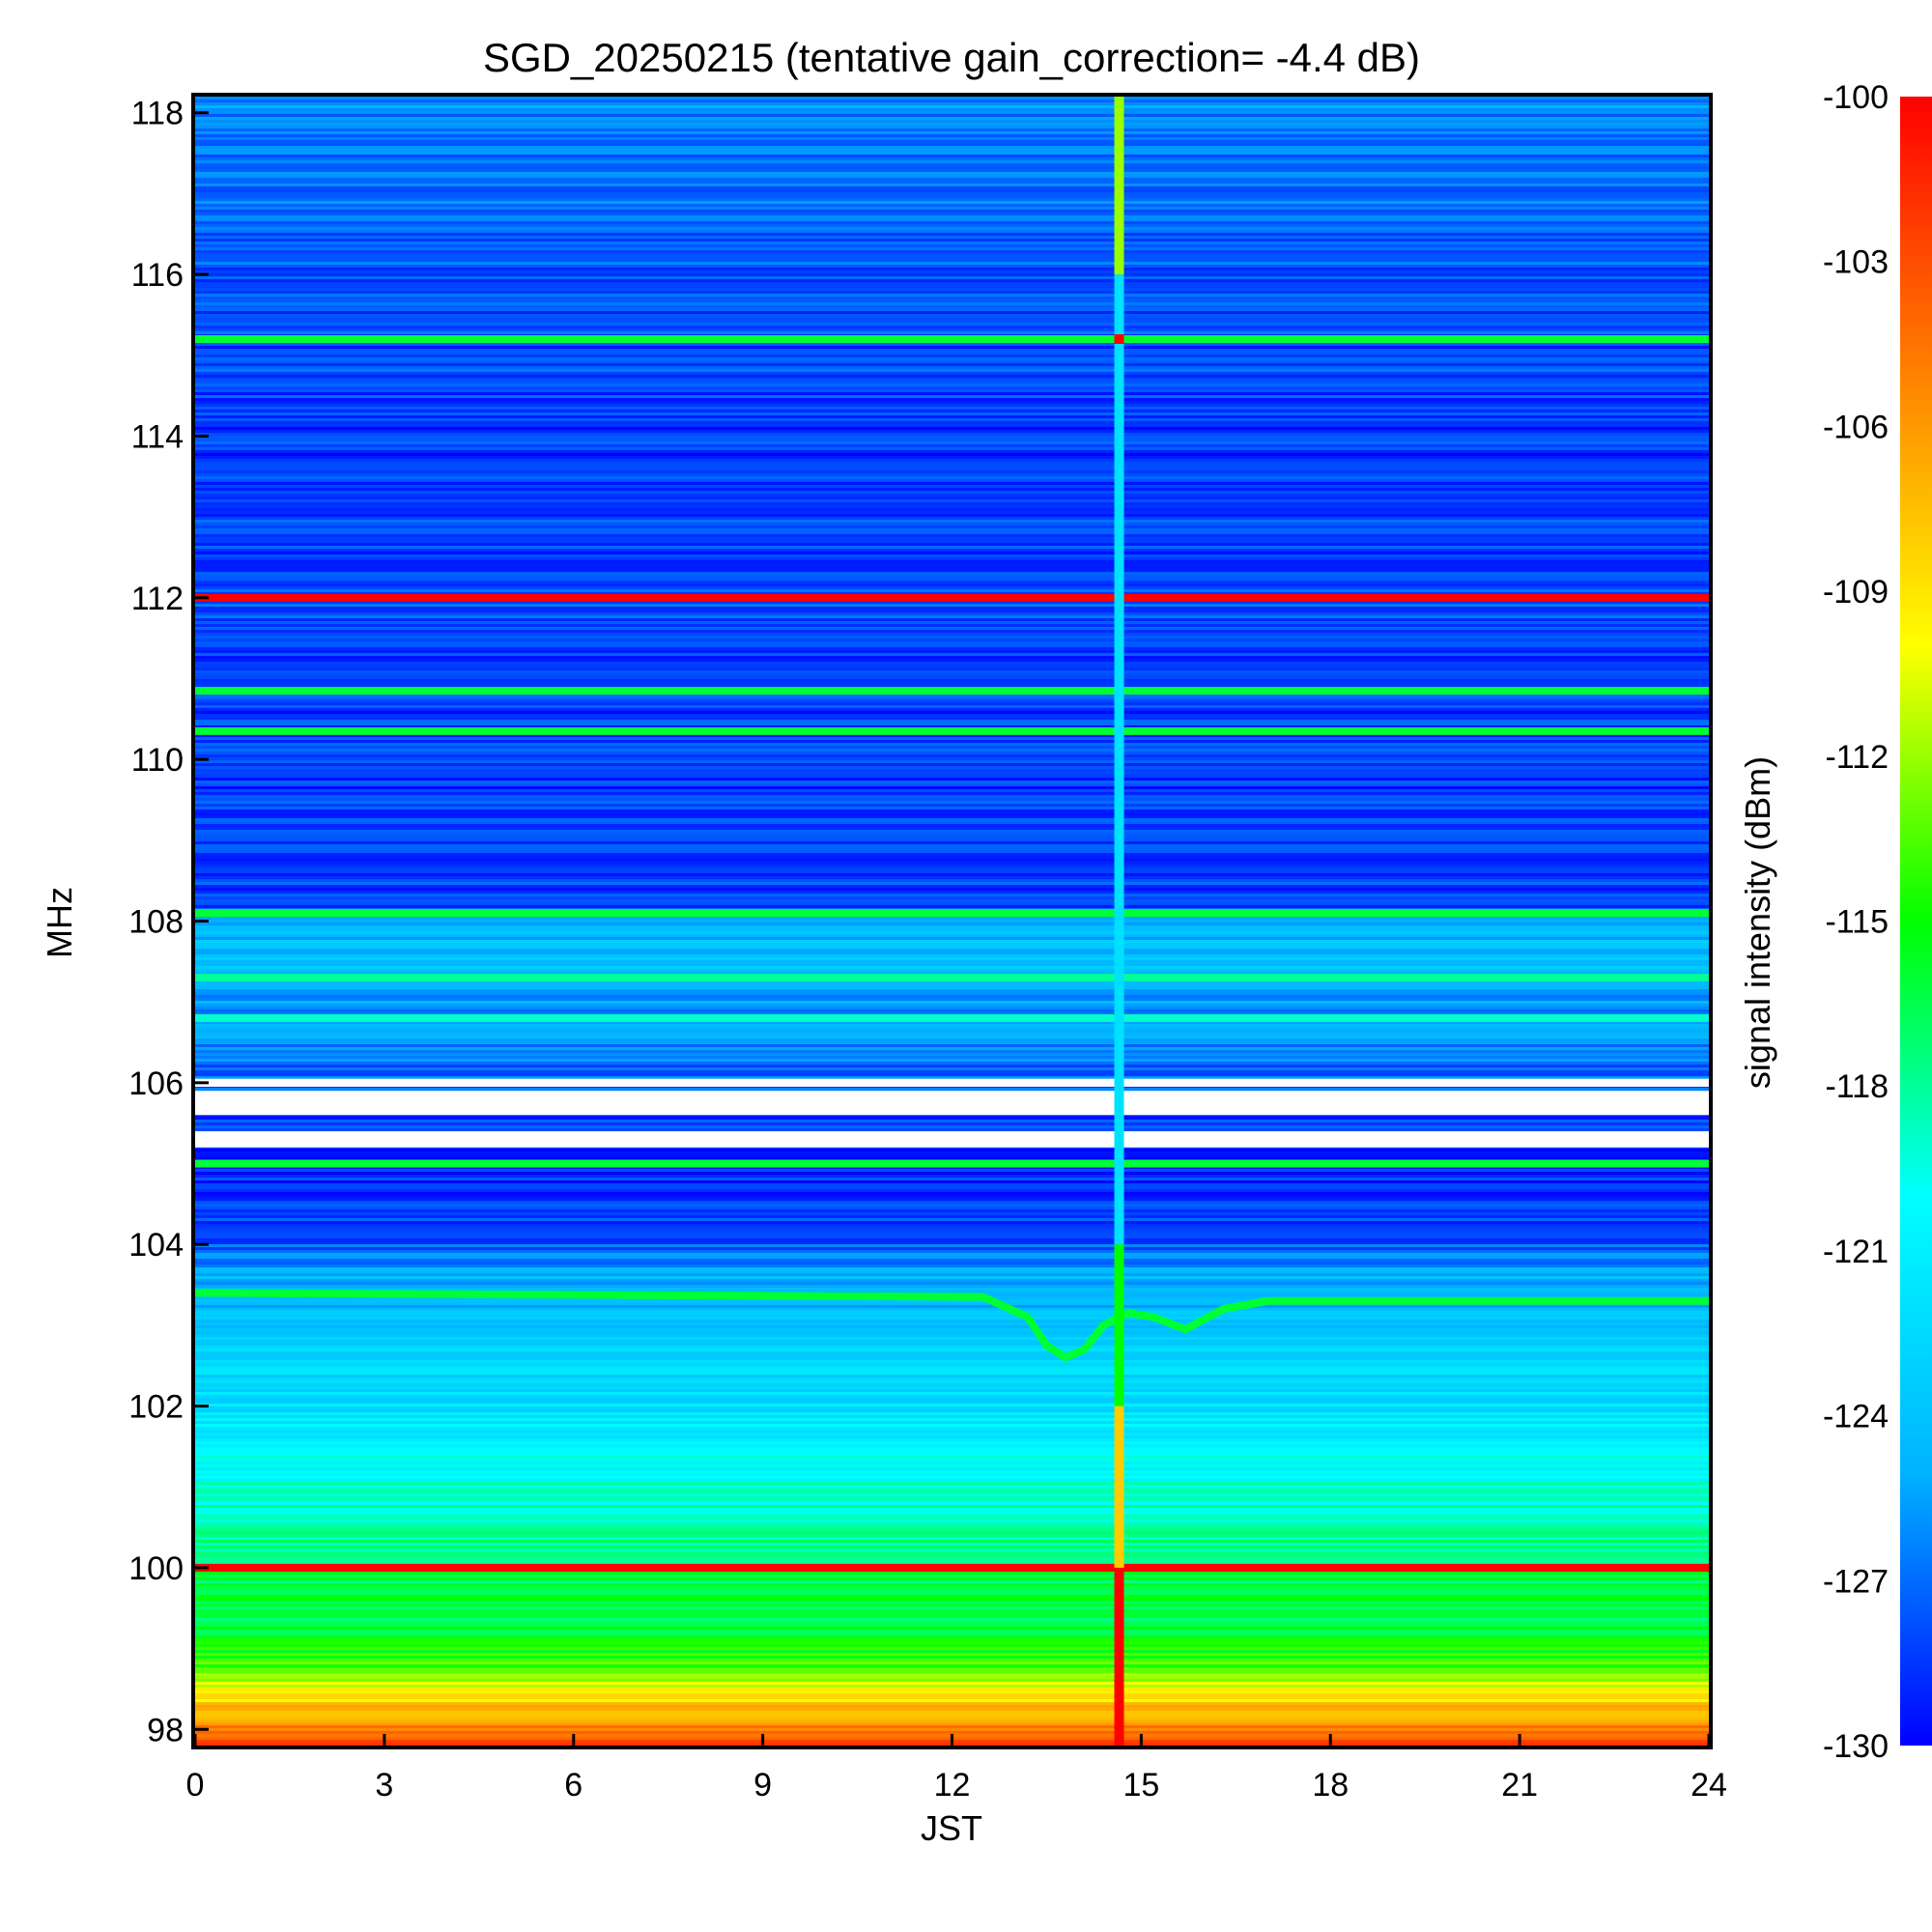 Image resolution: width=1932 pixels, height=1932 pixels. Describe the element at coordinates (59, 922) in the screenshot. I see `y-axis-label: MHz` at that location.